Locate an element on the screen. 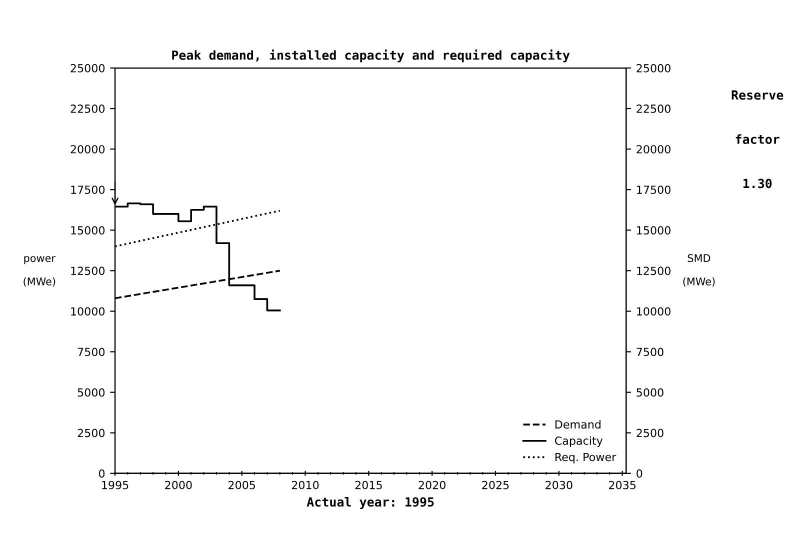 Image resolution: width=810 pixels, height=553 pixels. x-axis-title: Actual year: 1995 is located at coordinates (370, 503).